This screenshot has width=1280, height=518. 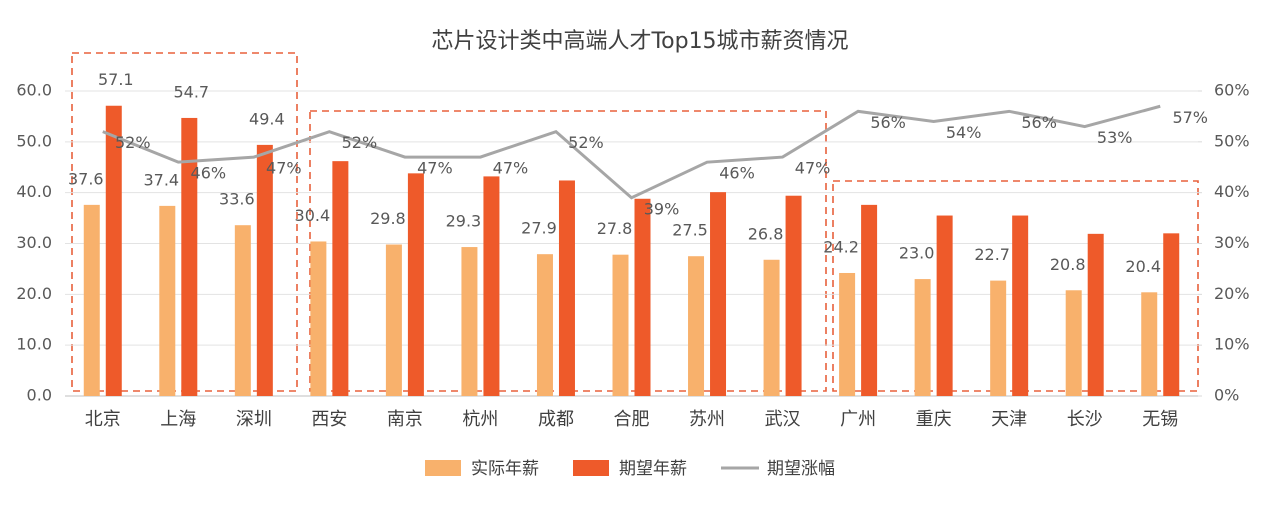 I want to click on data-label: 20.4, so click(x=1143, y=266).